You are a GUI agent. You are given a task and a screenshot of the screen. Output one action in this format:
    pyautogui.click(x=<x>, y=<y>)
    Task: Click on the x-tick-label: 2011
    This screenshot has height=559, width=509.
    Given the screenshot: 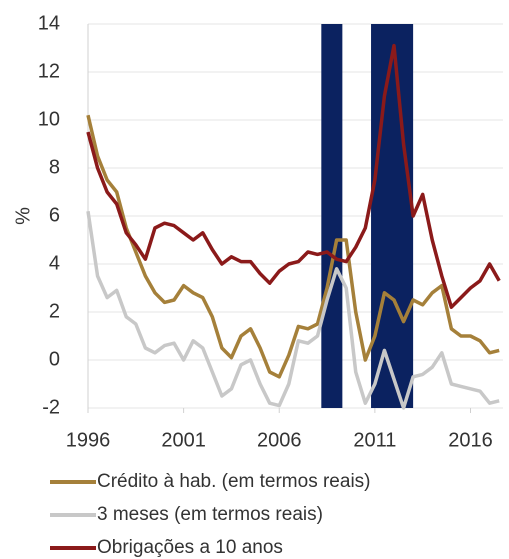 What is the action you would take?
    pyautogui.click(x=374, y=440)
    